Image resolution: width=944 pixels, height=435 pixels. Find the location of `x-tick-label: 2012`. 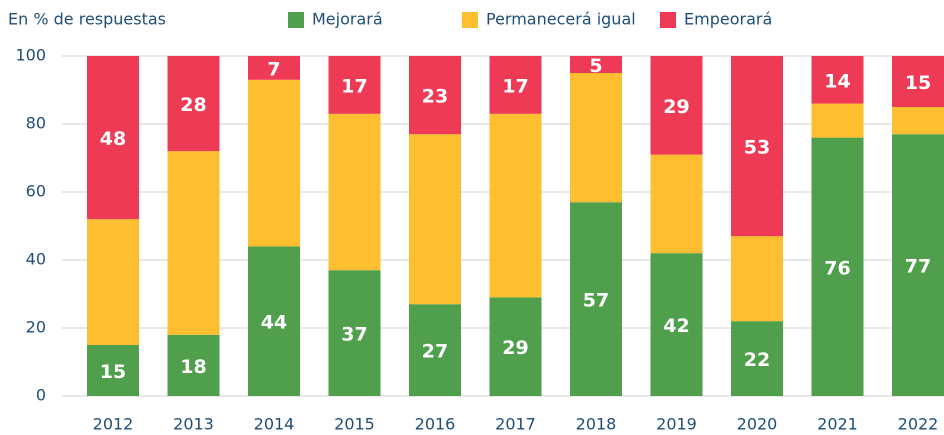

x-tick-label: 2012 is located at coordinates (113, 424).